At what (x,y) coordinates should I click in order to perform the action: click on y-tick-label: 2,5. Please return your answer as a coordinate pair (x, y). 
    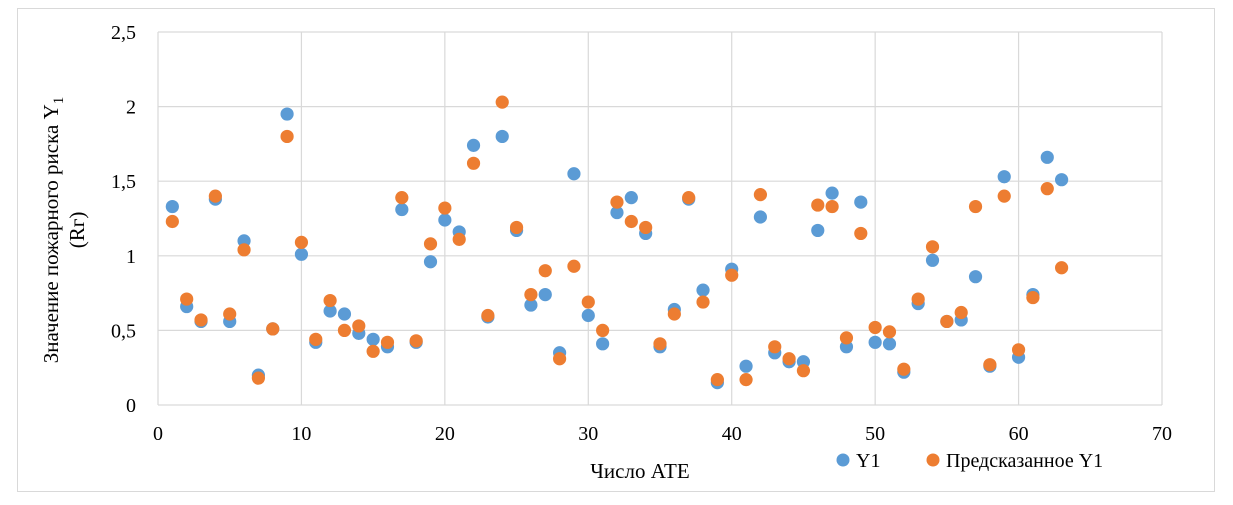
    Looking at the image, I should click on (123, 33).